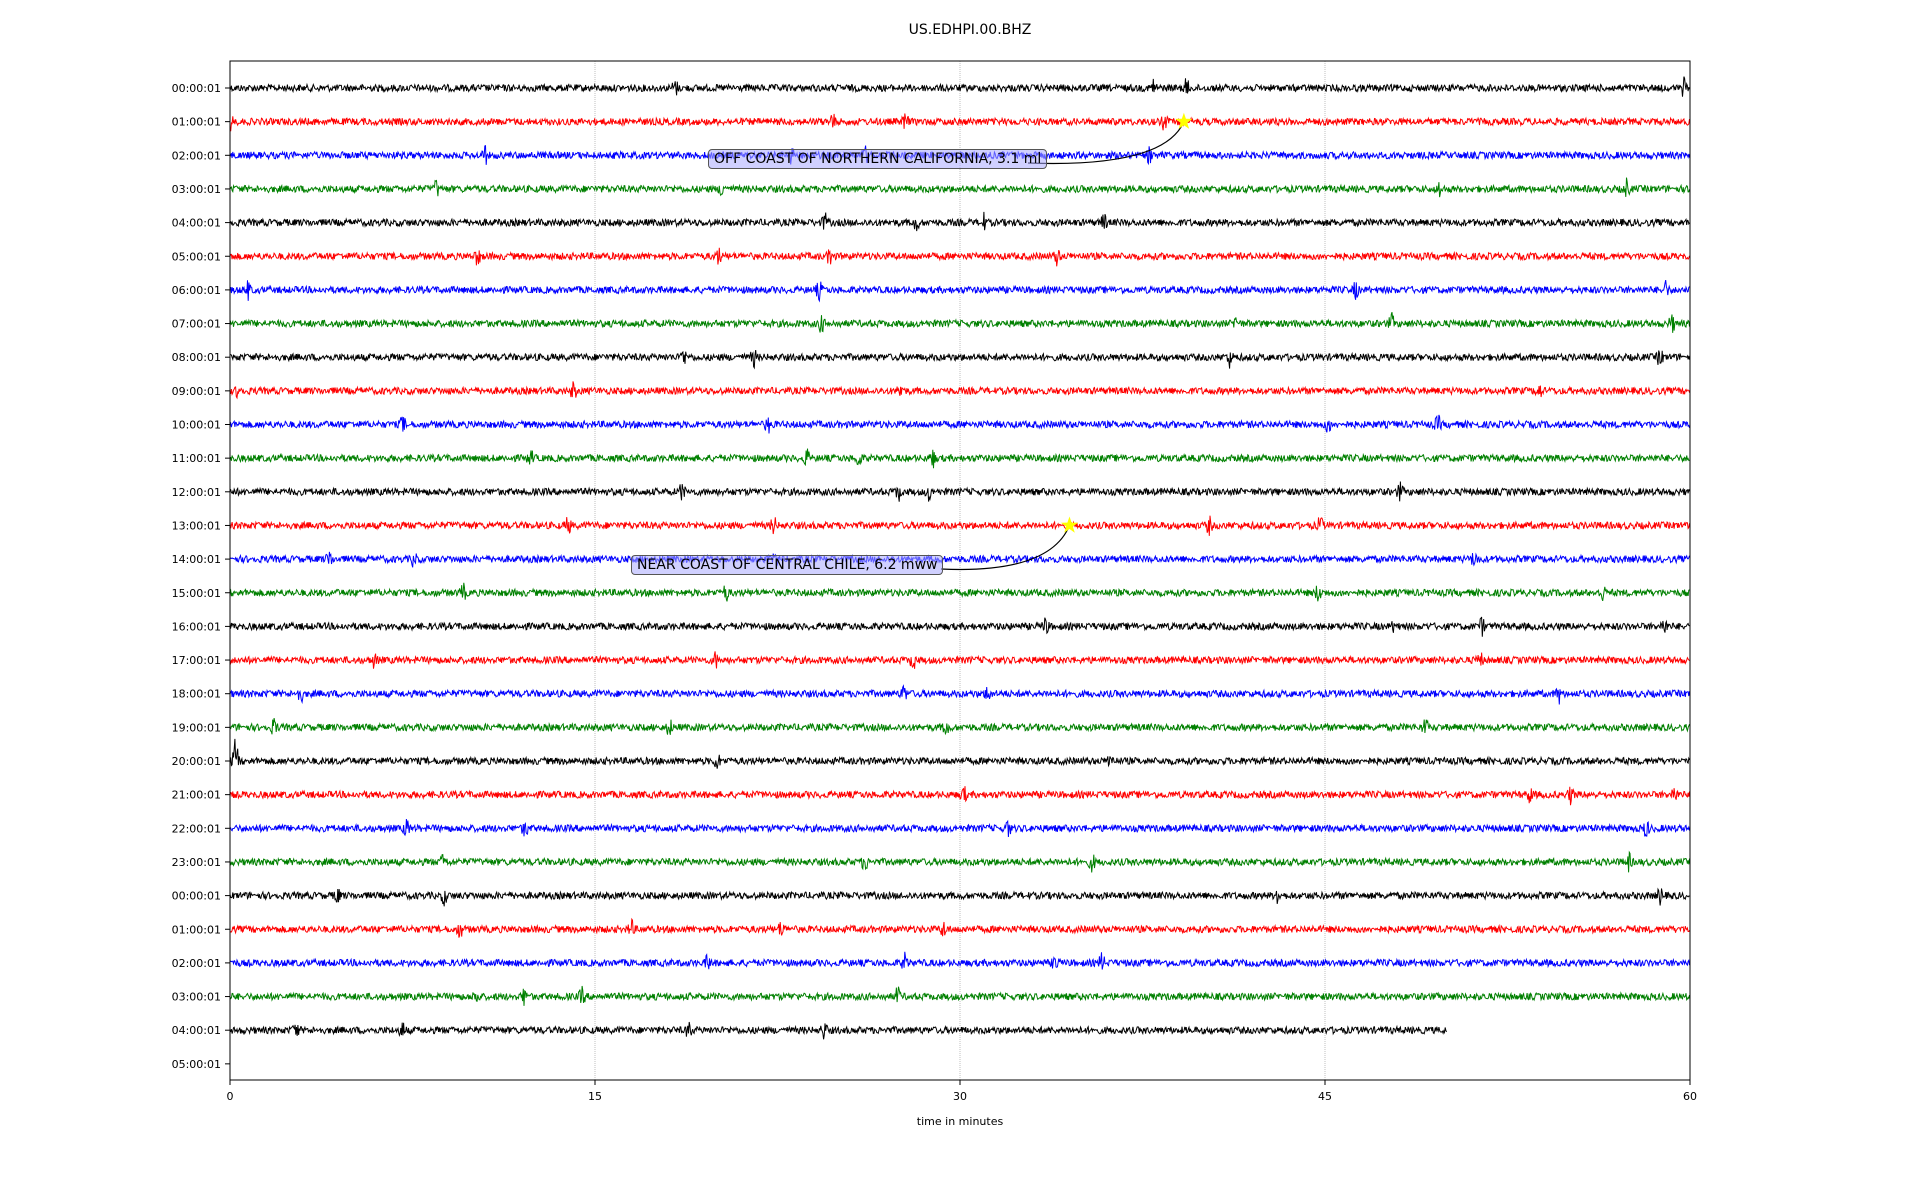 The image size is (1920, 1200). I want to click on y-tick-label: 12:00:01, so click(196, 492).